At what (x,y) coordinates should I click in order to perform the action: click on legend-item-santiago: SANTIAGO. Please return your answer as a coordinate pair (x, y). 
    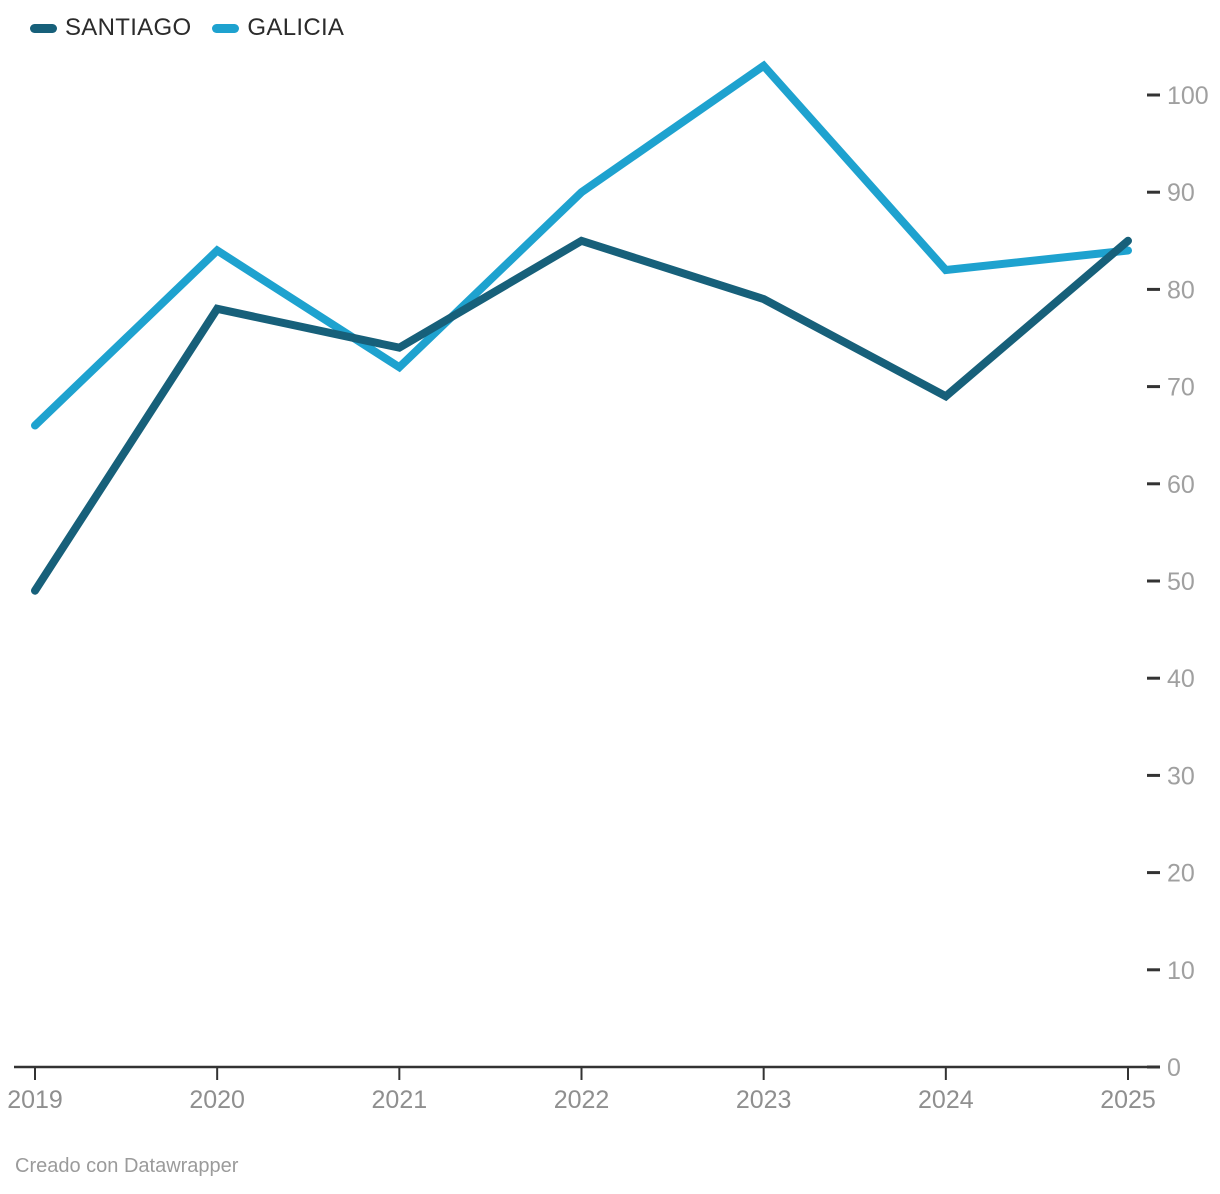
    Looking at the image, I should click on (110, 28).